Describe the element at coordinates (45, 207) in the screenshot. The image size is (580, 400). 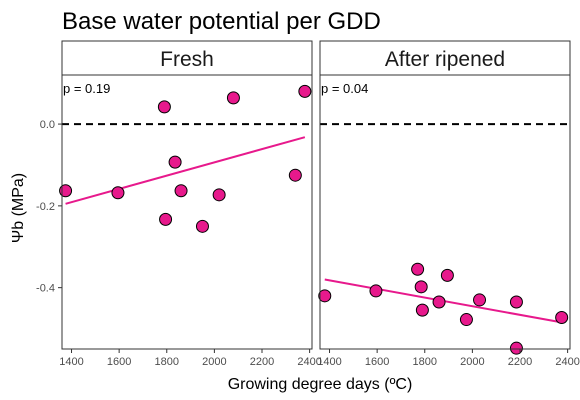
I see `y-tick-label: -0.2` at that location.